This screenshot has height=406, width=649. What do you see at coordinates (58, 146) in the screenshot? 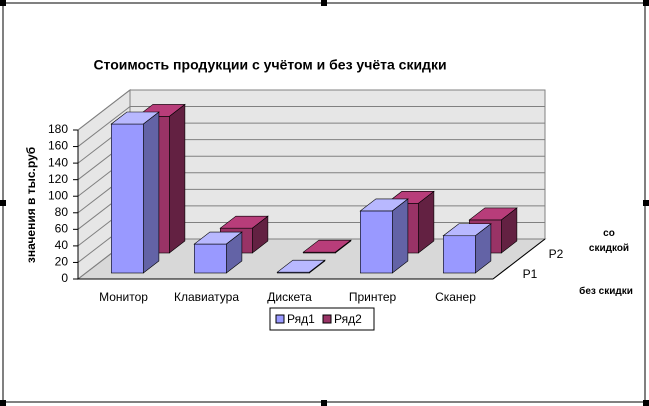
I see `y-tick-label: 160` at bounding box center [58, 146].